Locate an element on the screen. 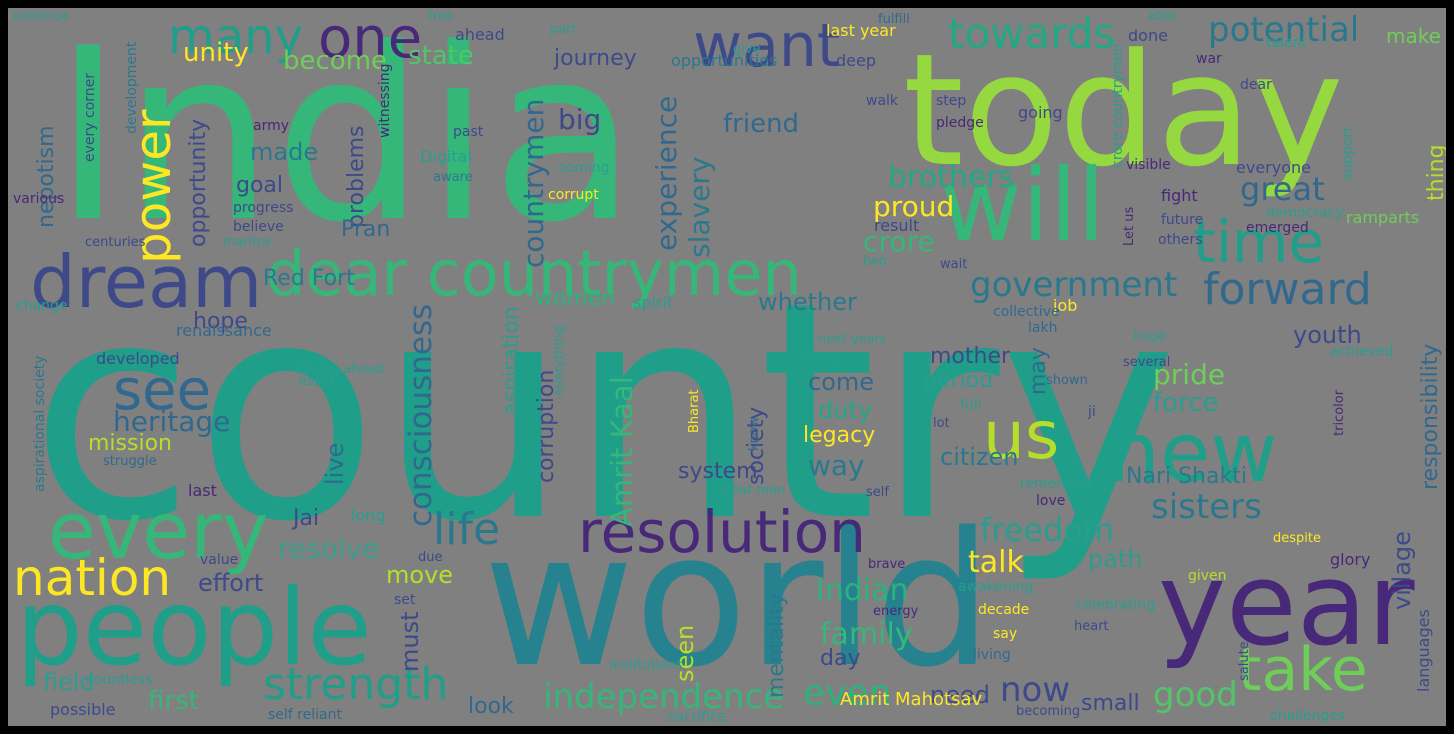 The width and height of the screenshot is (1454, 734). word-problems: problems is located at coordinates (356, 177).